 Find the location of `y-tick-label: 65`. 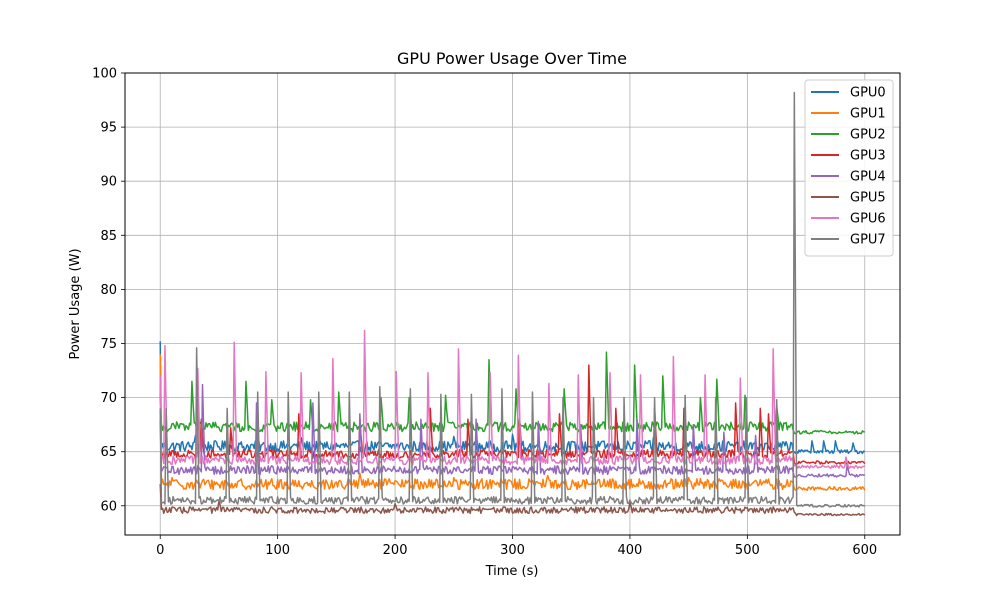

y-tick-label: 65 is located at coordinates (108, 452).